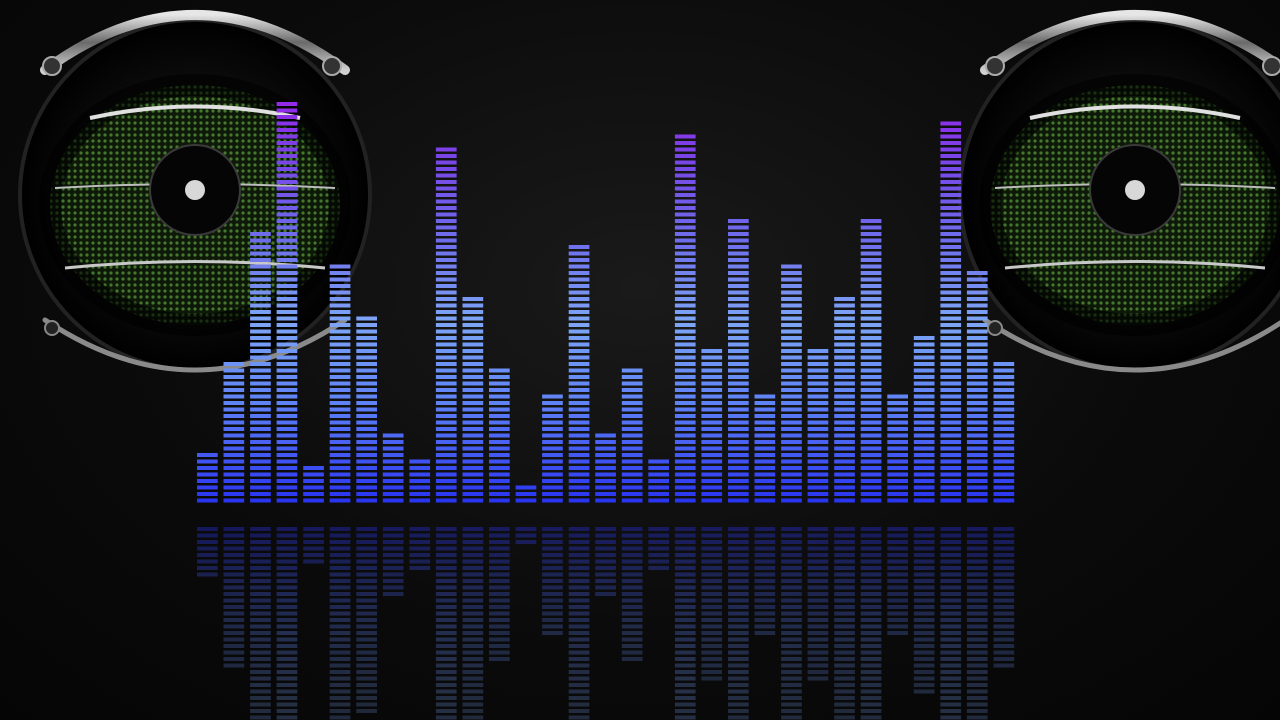  What do you see at coordinates (195, 191) in the screenshot?
I see `left-speaker` at bounding box center [195, 191].